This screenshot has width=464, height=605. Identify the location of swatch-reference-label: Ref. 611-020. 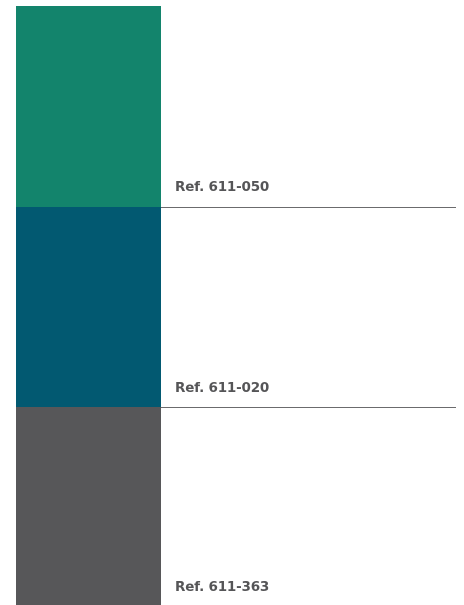
(222, 388).